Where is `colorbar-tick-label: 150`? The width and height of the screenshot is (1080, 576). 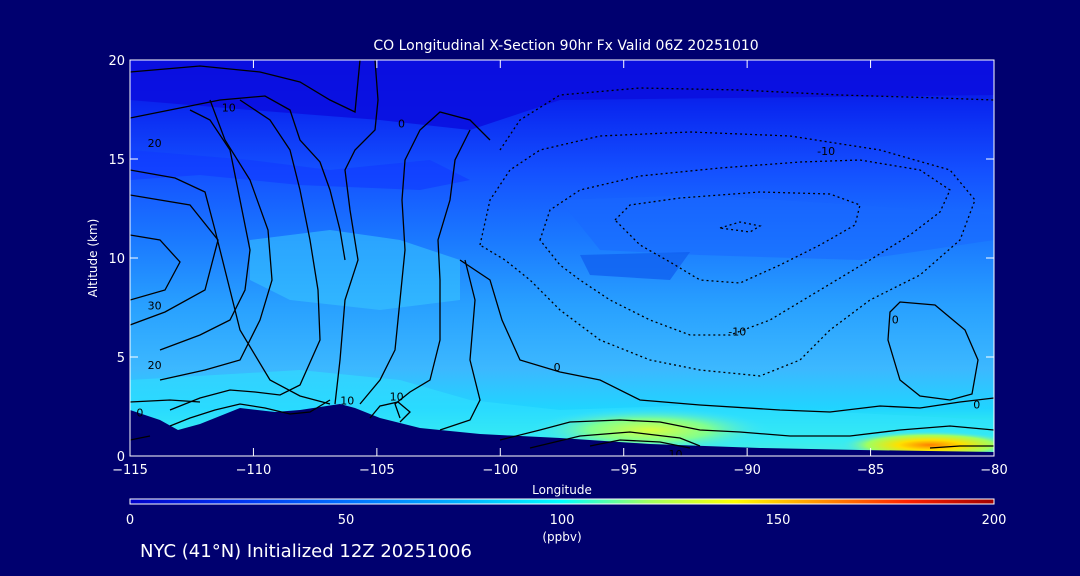
colorbar-tick-label: 150 is located at coordinates (778, 520).